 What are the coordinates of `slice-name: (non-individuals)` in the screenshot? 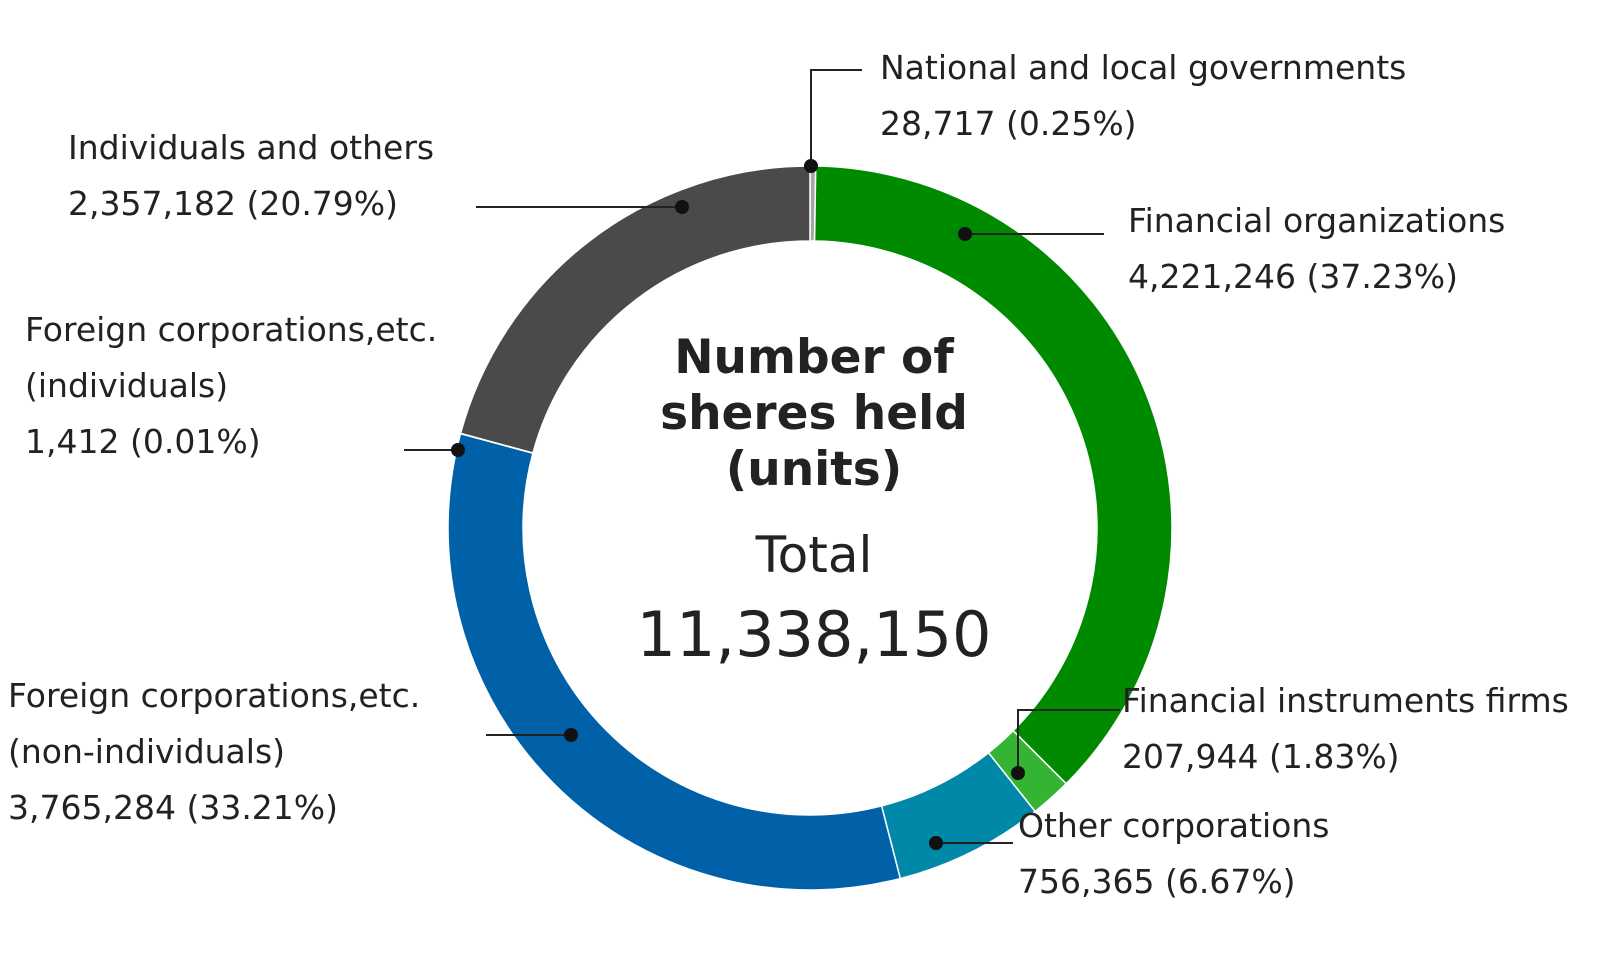 It's located at (147, 751).